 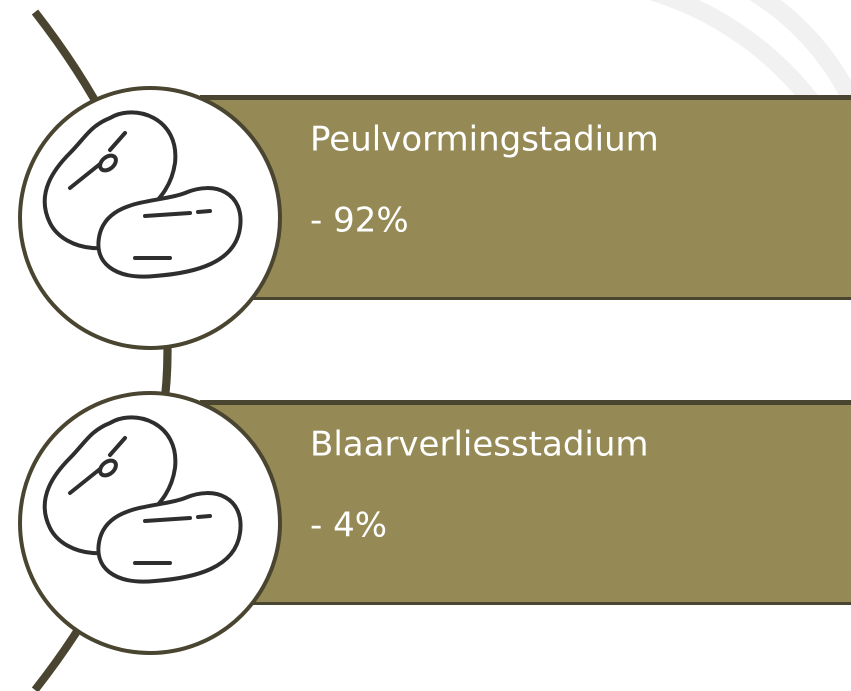 I want to click on stage-label: Blaarverliesstadium, so click(x=479, y=445).